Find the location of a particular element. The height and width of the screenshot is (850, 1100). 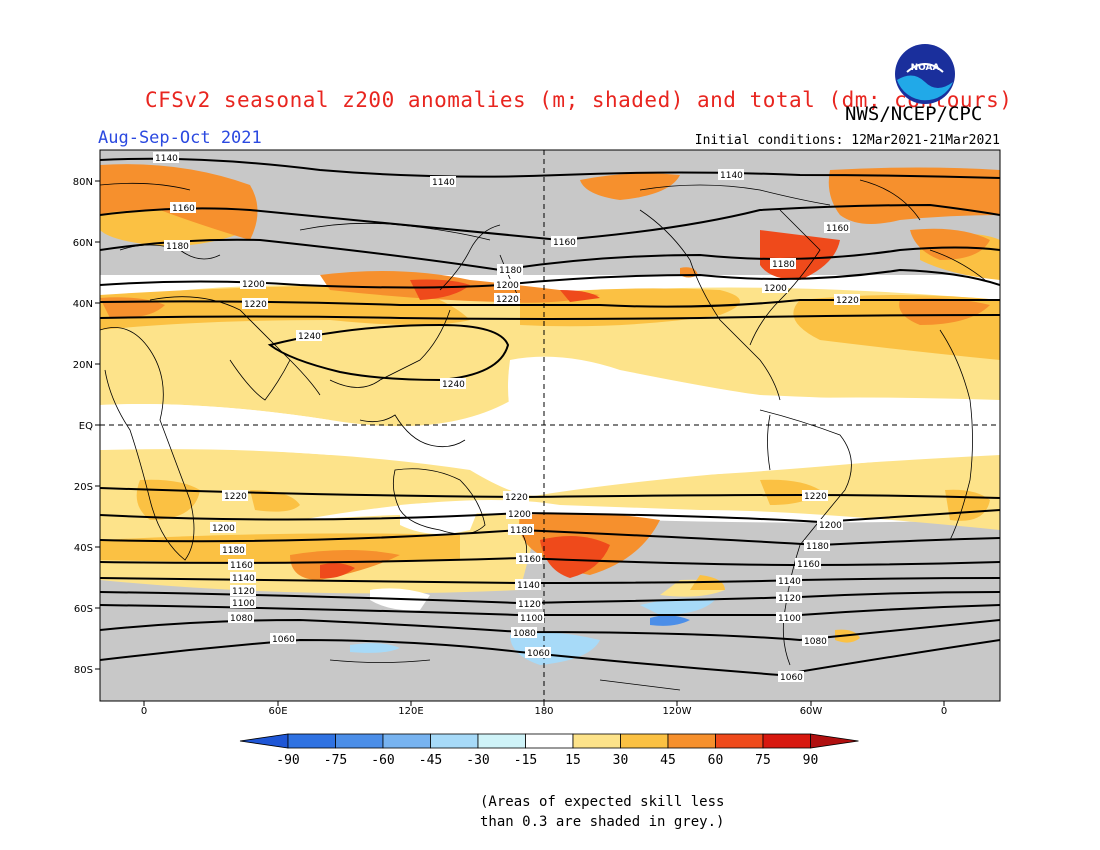

colorbar-label: -30 is located at coordinates (477, 760).